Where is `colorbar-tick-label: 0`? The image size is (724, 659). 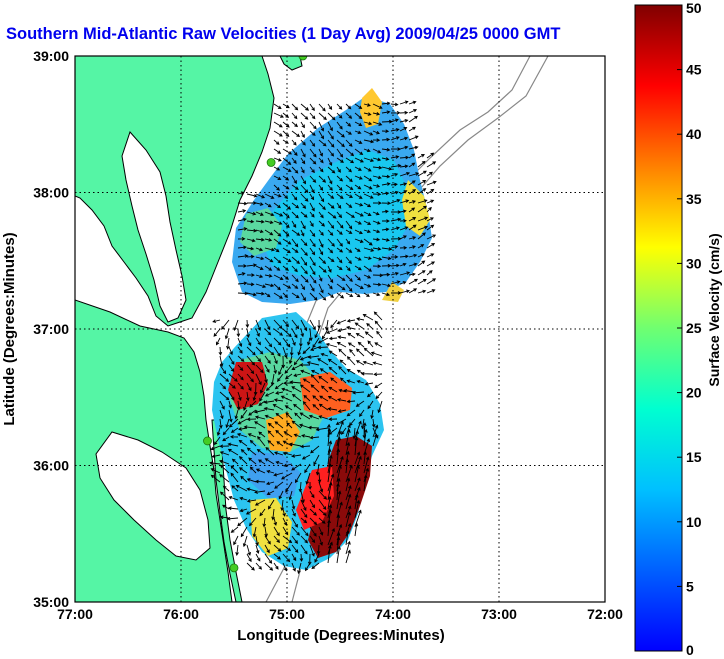
colorbar-tick-label: 0 is located at coordinates (690, 650).